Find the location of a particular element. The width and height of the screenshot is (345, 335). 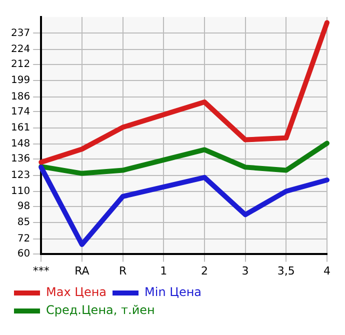

y-tick-label: 224 is located at coordinates (20, 49).